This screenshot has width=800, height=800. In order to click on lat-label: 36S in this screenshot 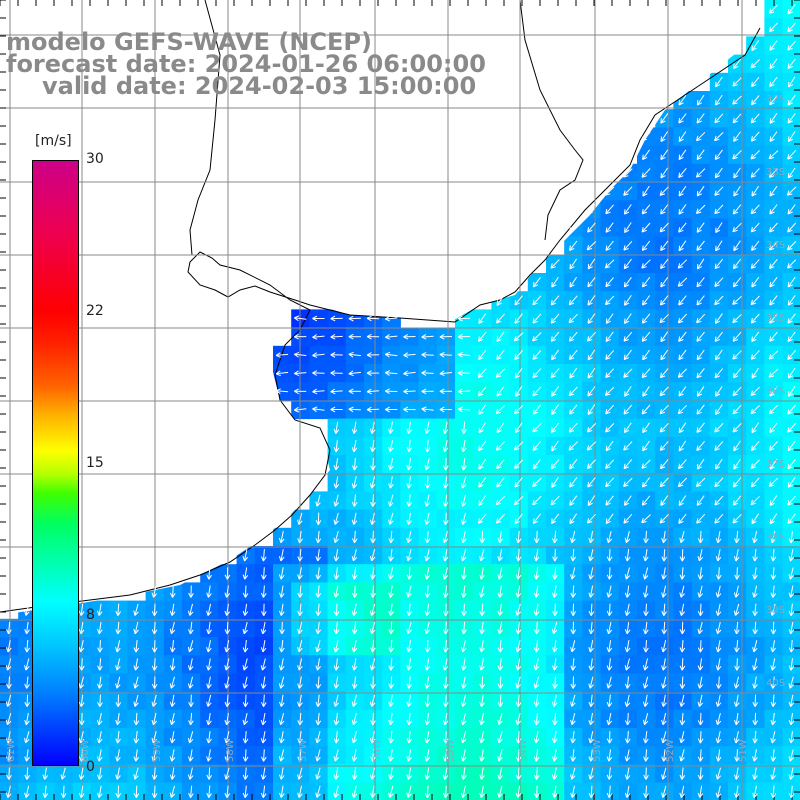, I will do `click(775, 391)`.